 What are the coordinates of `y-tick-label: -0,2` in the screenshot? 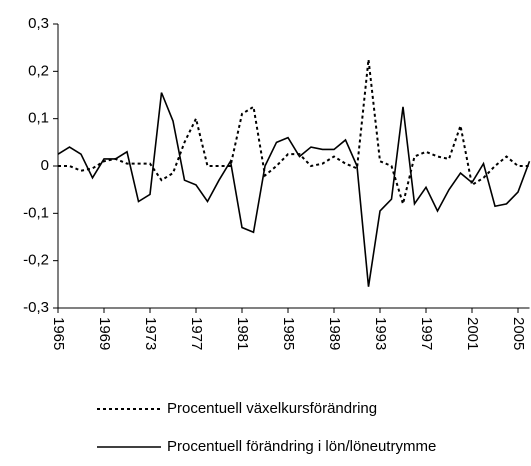 It's located at (36, 260).